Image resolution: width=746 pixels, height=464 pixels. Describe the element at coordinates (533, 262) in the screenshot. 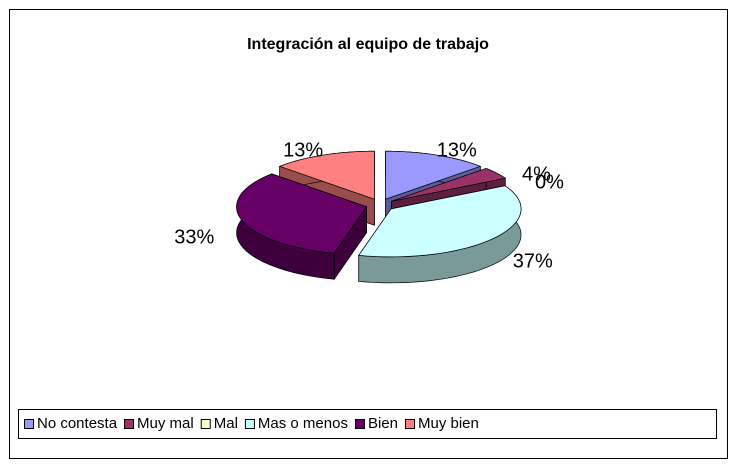

I see `data-label: 37%` at that location.